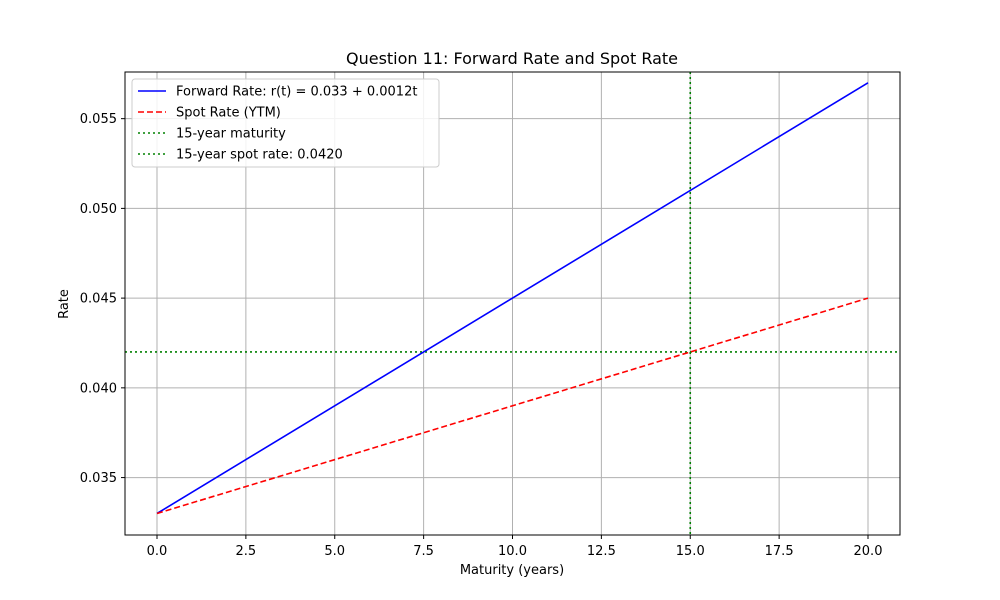 The image size is (1000, 600). I want to click on x-axis-ticks: 0.0 2.5 5.0 7.5 10.0 12.5 15.0 17.5 20.0, so click(515, 547).